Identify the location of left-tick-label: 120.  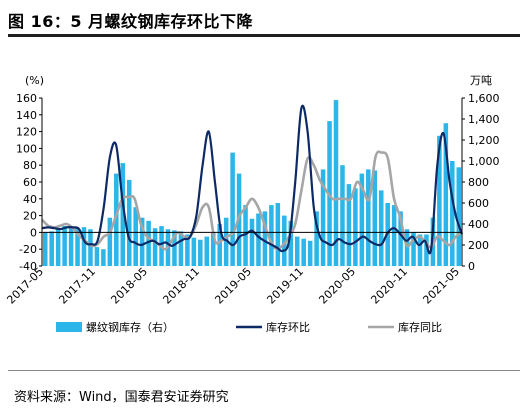
(26, 132).